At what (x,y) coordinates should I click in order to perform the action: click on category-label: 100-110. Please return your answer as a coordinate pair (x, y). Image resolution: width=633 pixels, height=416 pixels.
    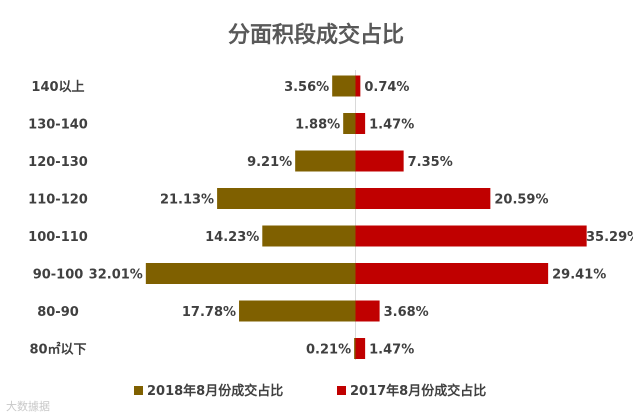
    Looking at the image, I should click on (58, 237).